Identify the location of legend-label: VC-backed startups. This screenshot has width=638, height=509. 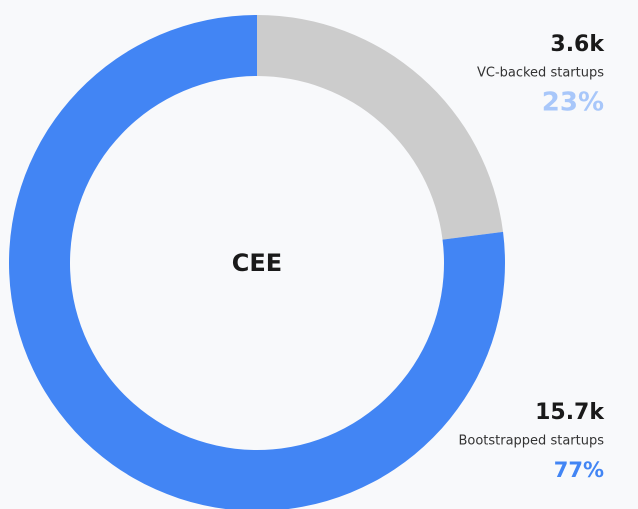
(540, 73).